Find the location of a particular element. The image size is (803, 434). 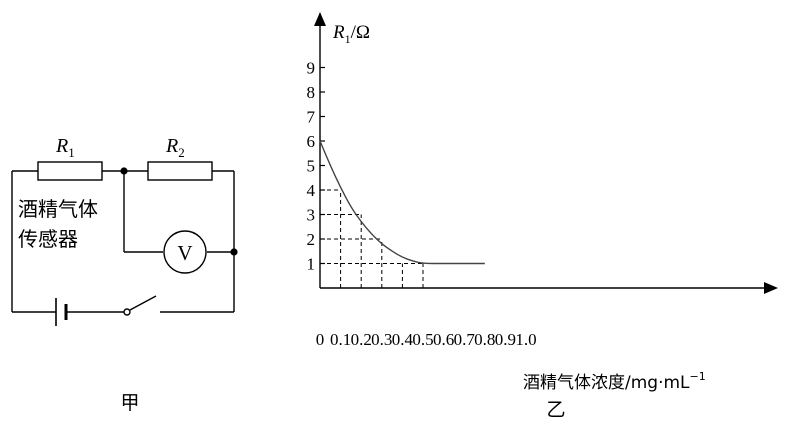

voltmeter-label: V is located at coordinates (184, 253).